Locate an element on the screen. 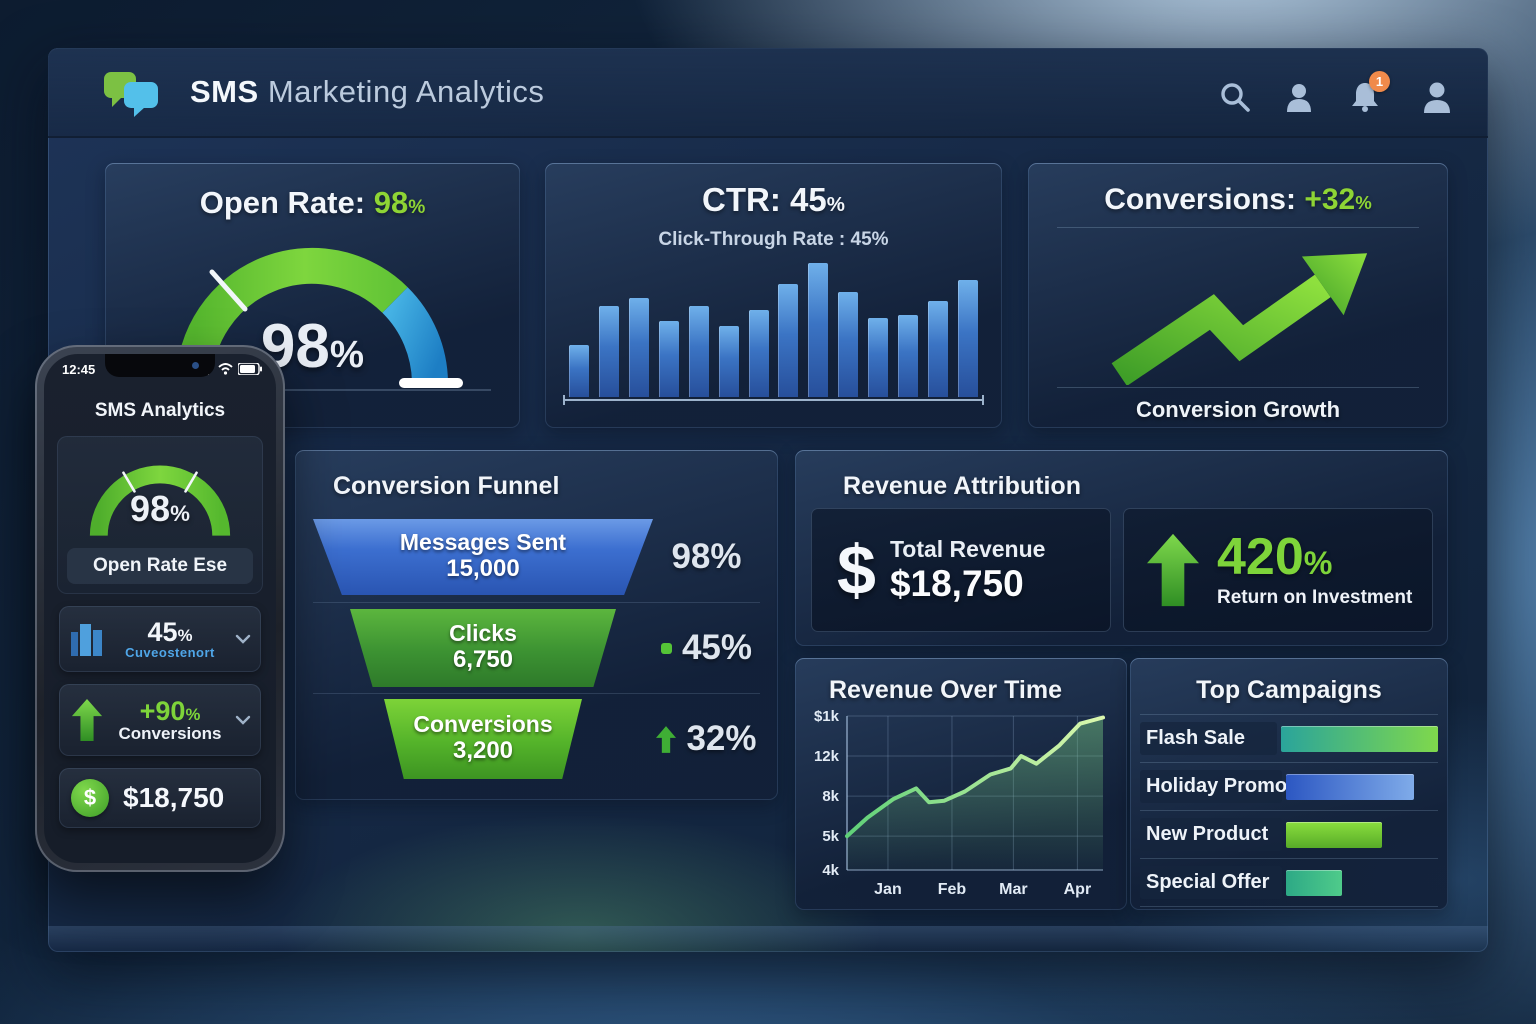 The image size is (1536, 1024). total-revenue-value: $18,750 is located at coordinates (956, 583).